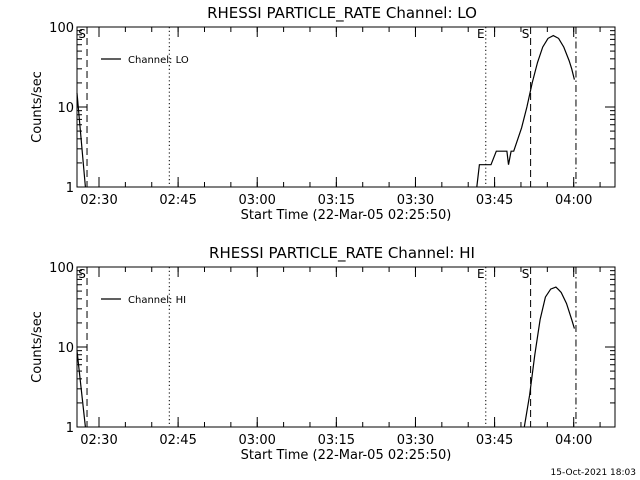 The image size is (640, 480). Describe the element at coordinates (158, 60) in the screenshot. I see `legend-label: Channel: LO` at that location.